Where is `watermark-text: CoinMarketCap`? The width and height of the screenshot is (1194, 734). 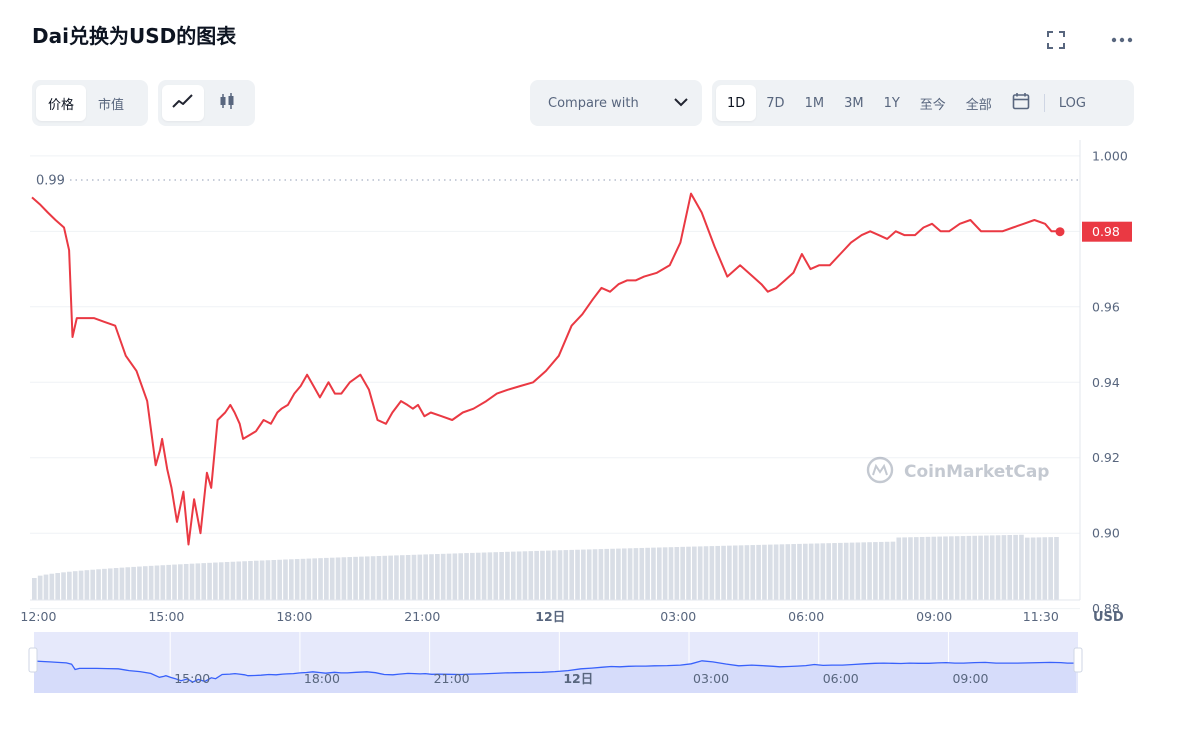
watermark-text: CoinMarketCap is located at coordinates (976, 472).